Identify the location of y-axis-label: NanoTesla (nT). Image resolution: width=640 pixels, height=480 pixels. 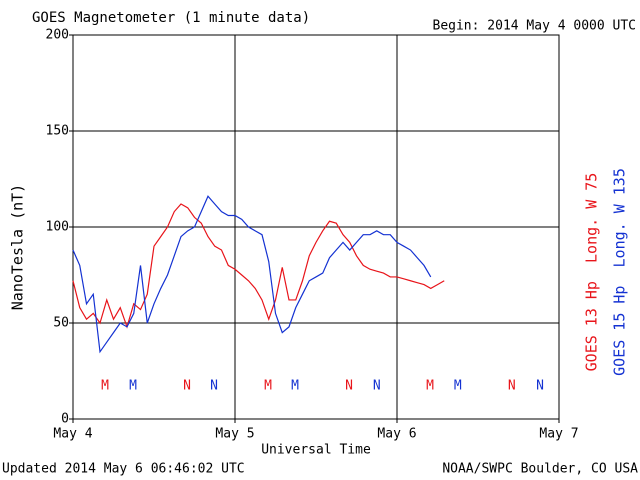
(18, 247).